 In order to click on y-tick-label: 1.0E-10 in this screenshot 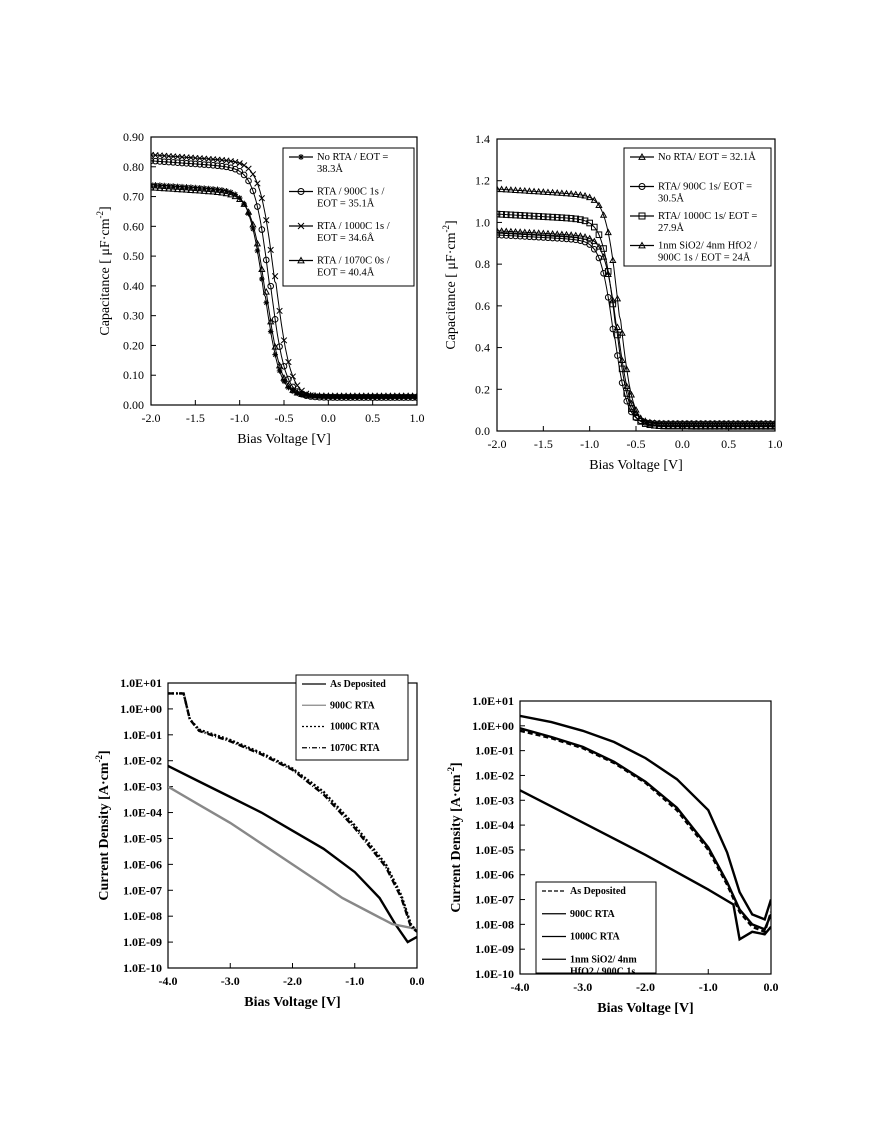, I will do `click(142, 968)`.